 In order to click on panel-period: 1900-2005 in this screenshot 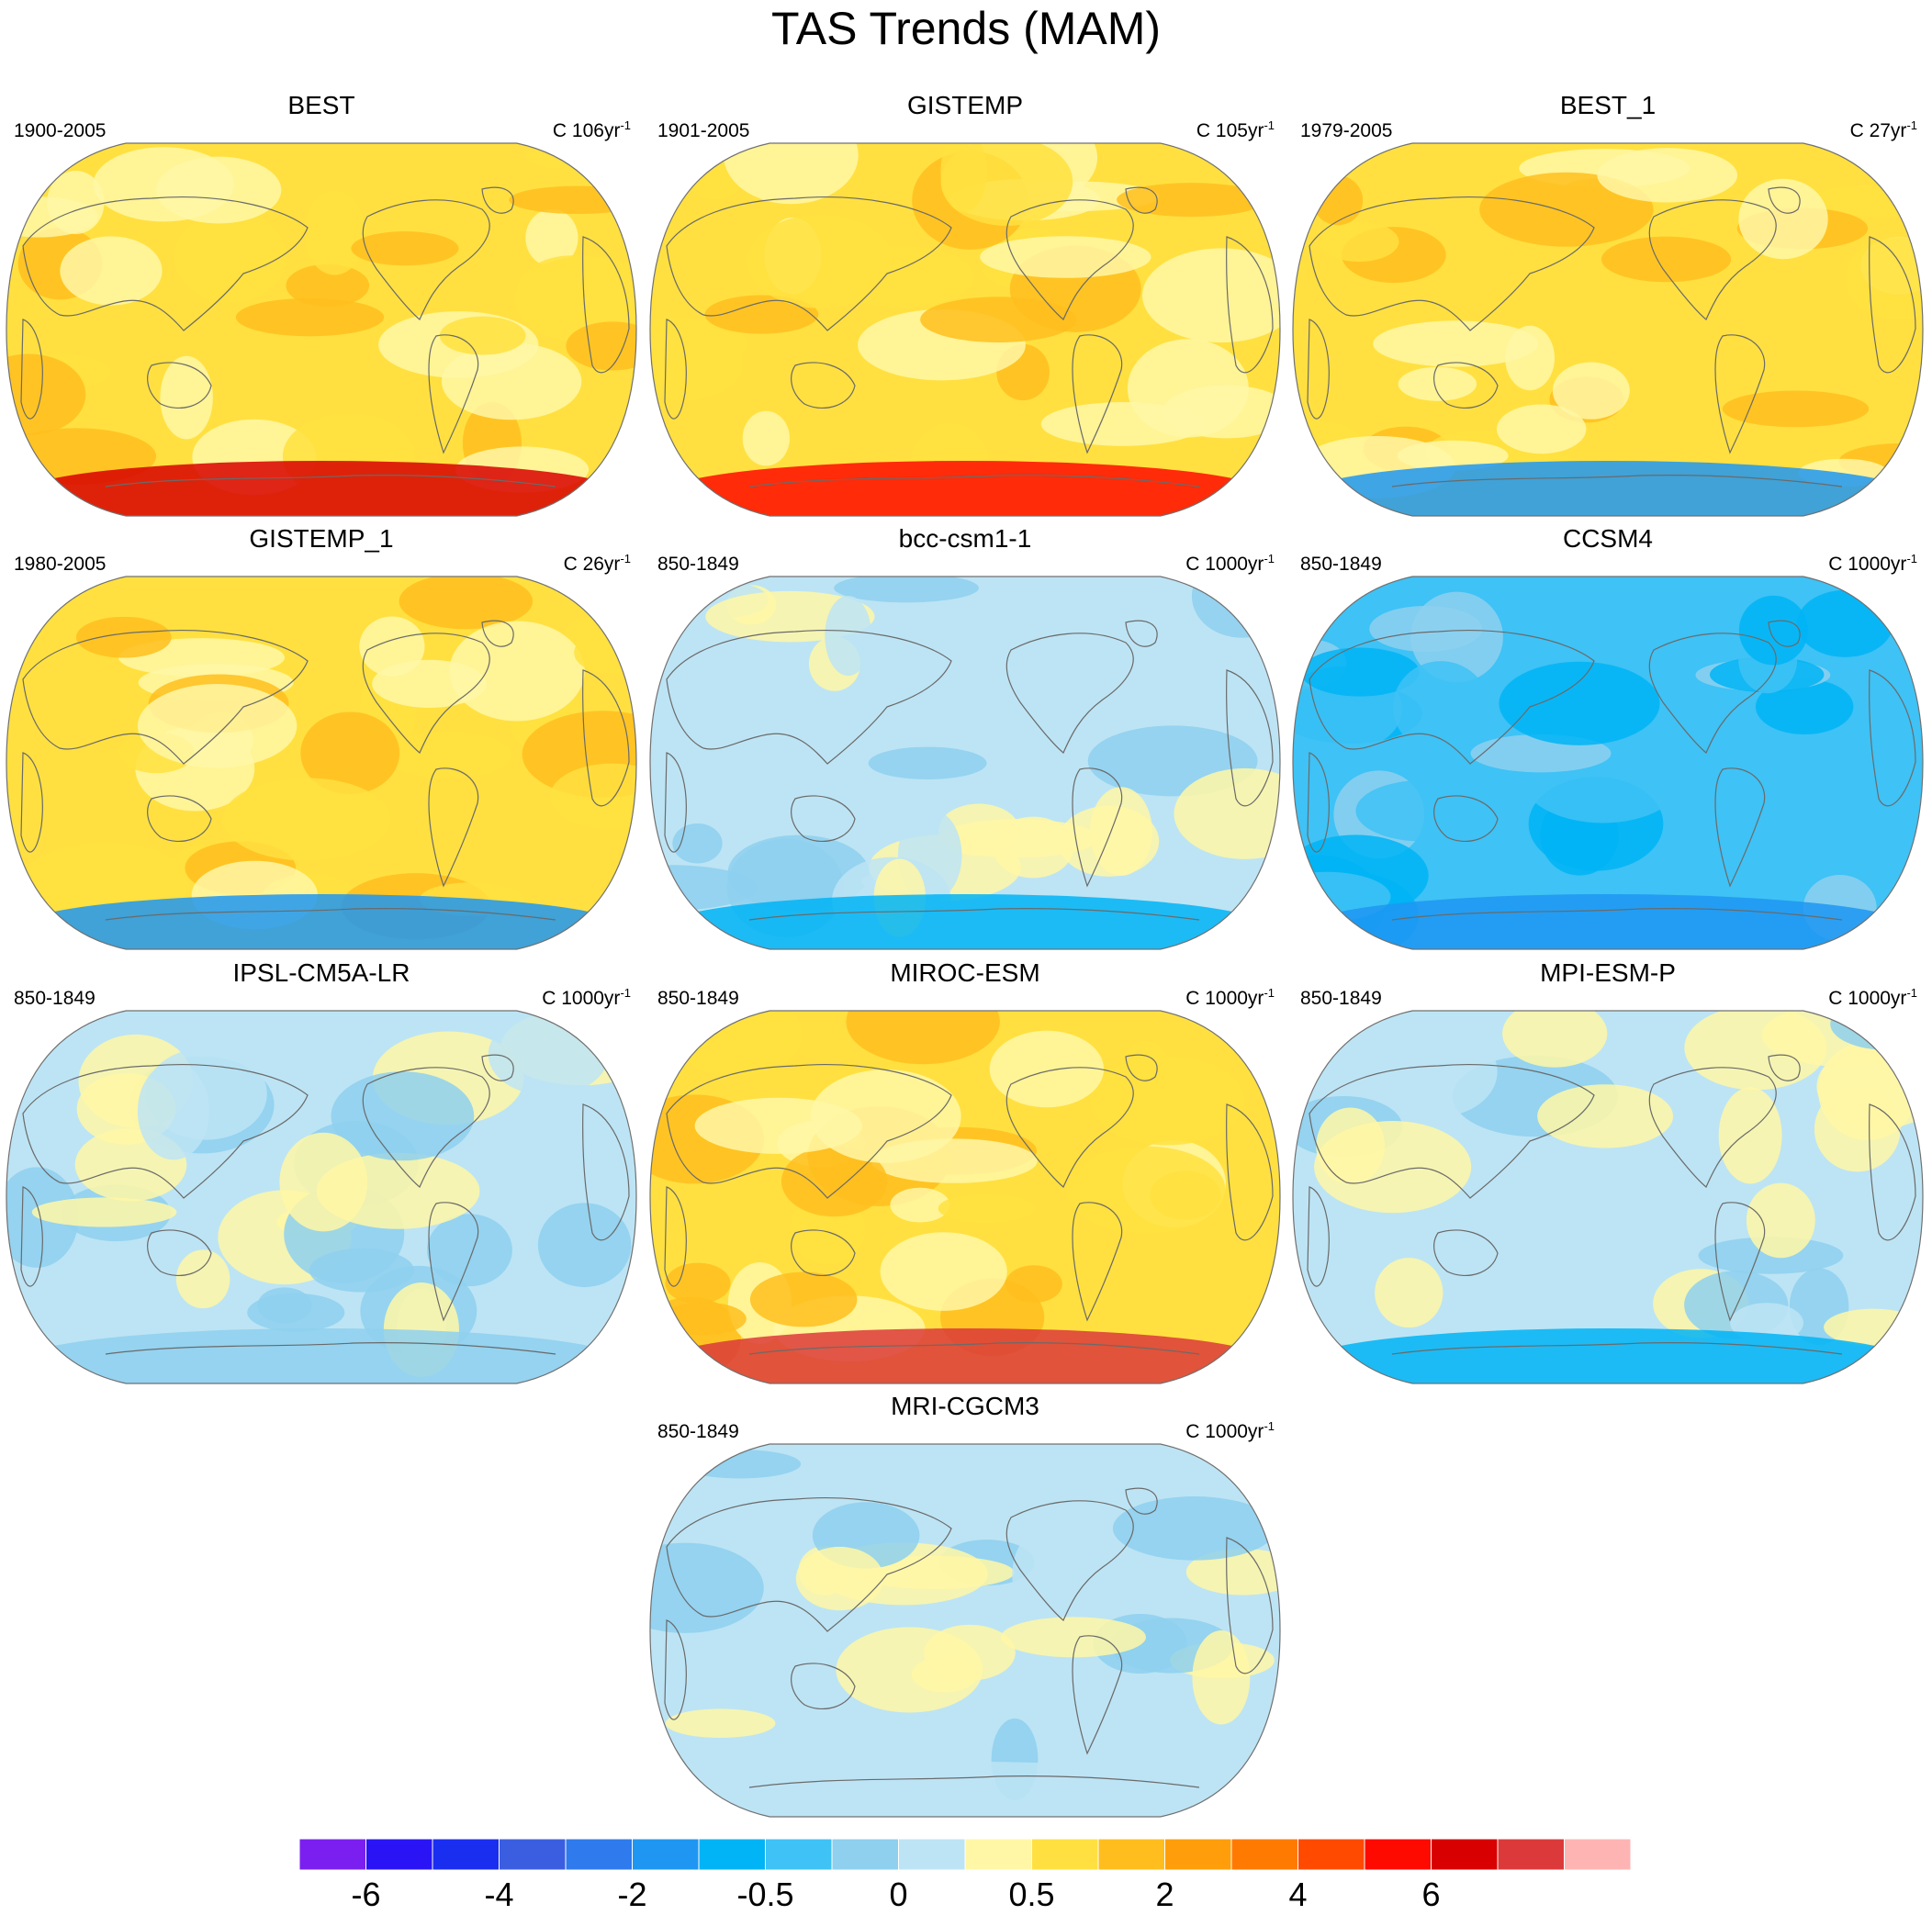, I will do `click(61, 130)`.